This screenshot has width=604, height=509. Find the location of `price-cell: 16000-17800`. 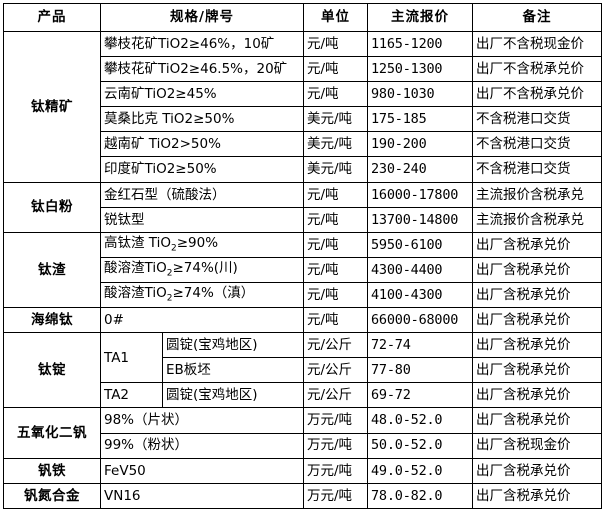

price-cell: 16000-17800 is located at coordinates (420, 194).